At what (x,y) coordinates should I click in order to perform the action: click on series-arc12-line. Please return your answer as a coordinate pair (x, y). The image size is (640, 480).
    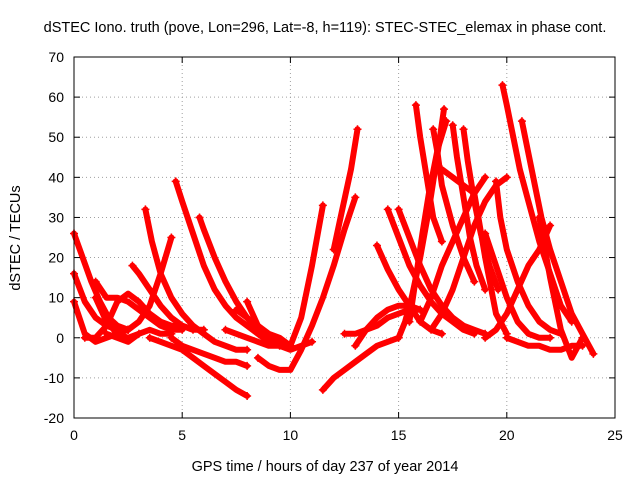
    Looking at the image, I should click on (198, 366).